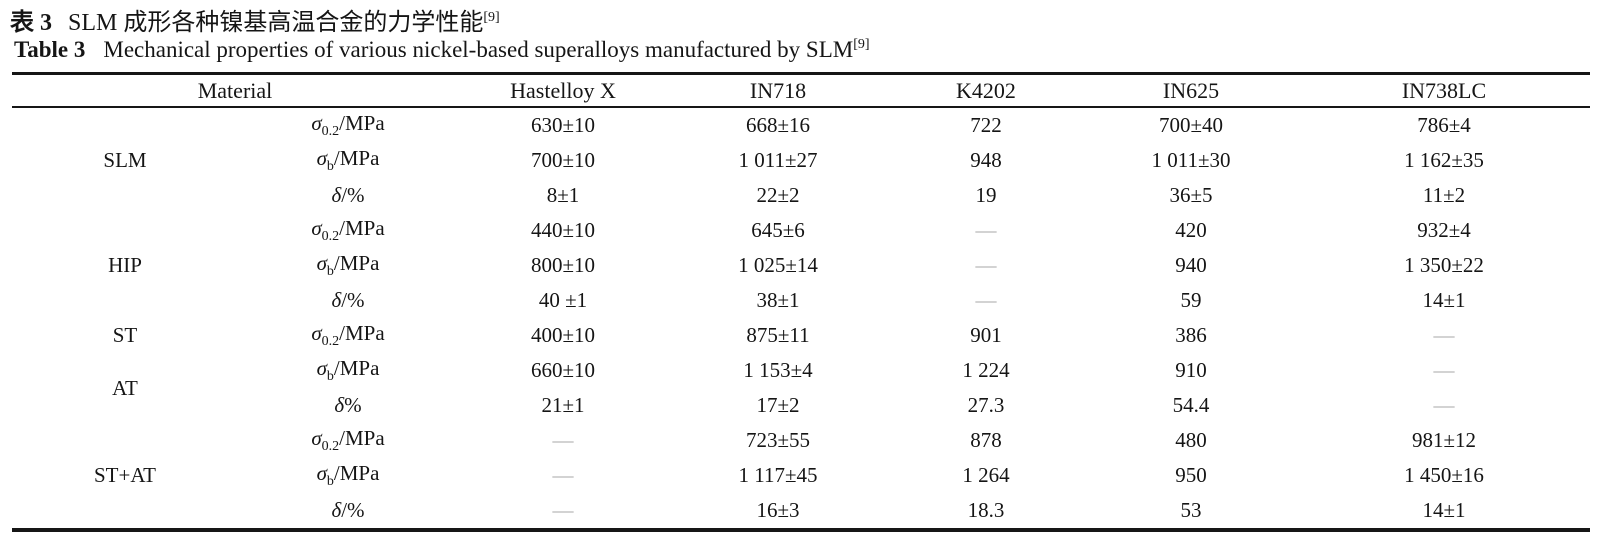 The height and width of the screenshot is (542, 1600). Describe the element at coordinates (1191, 90) in the screenshot. I see `column-header-in625: IN625` at that location.